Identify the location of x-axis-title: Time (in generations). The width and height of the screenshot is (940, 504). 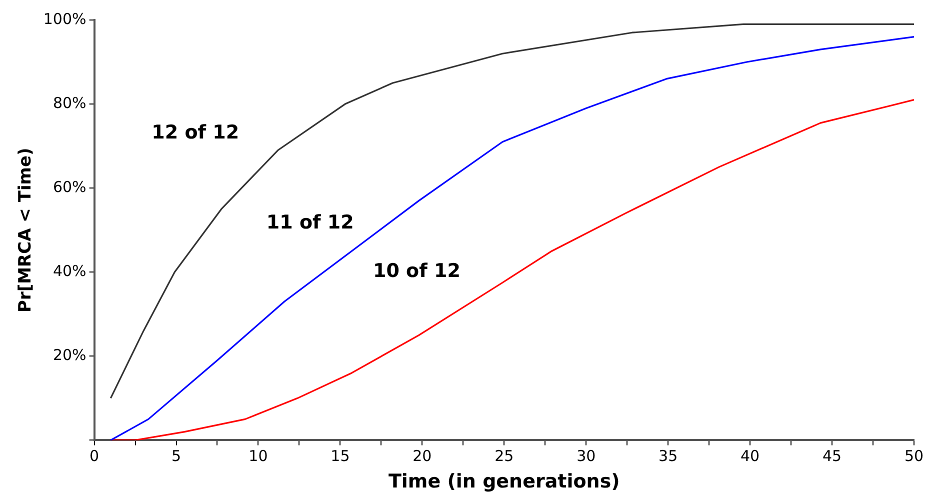
(504, 481).